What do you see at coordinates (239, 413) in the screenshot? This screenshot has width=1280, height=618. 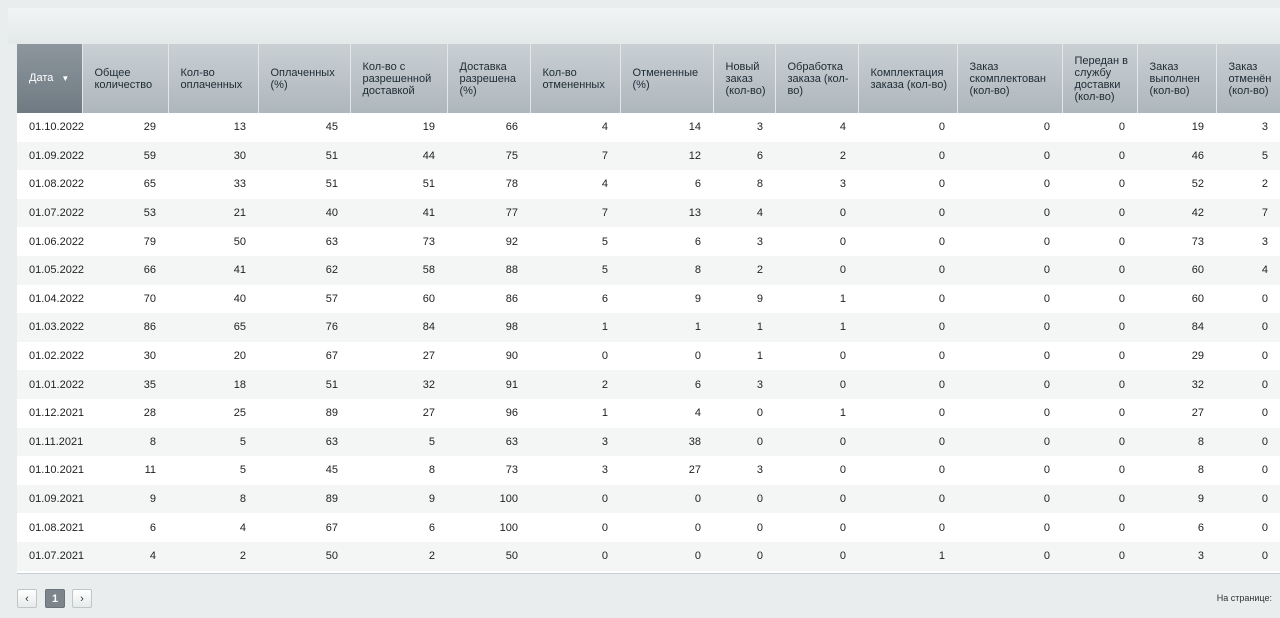 I see `number-cell: 25` at bounding box center [239, 413].